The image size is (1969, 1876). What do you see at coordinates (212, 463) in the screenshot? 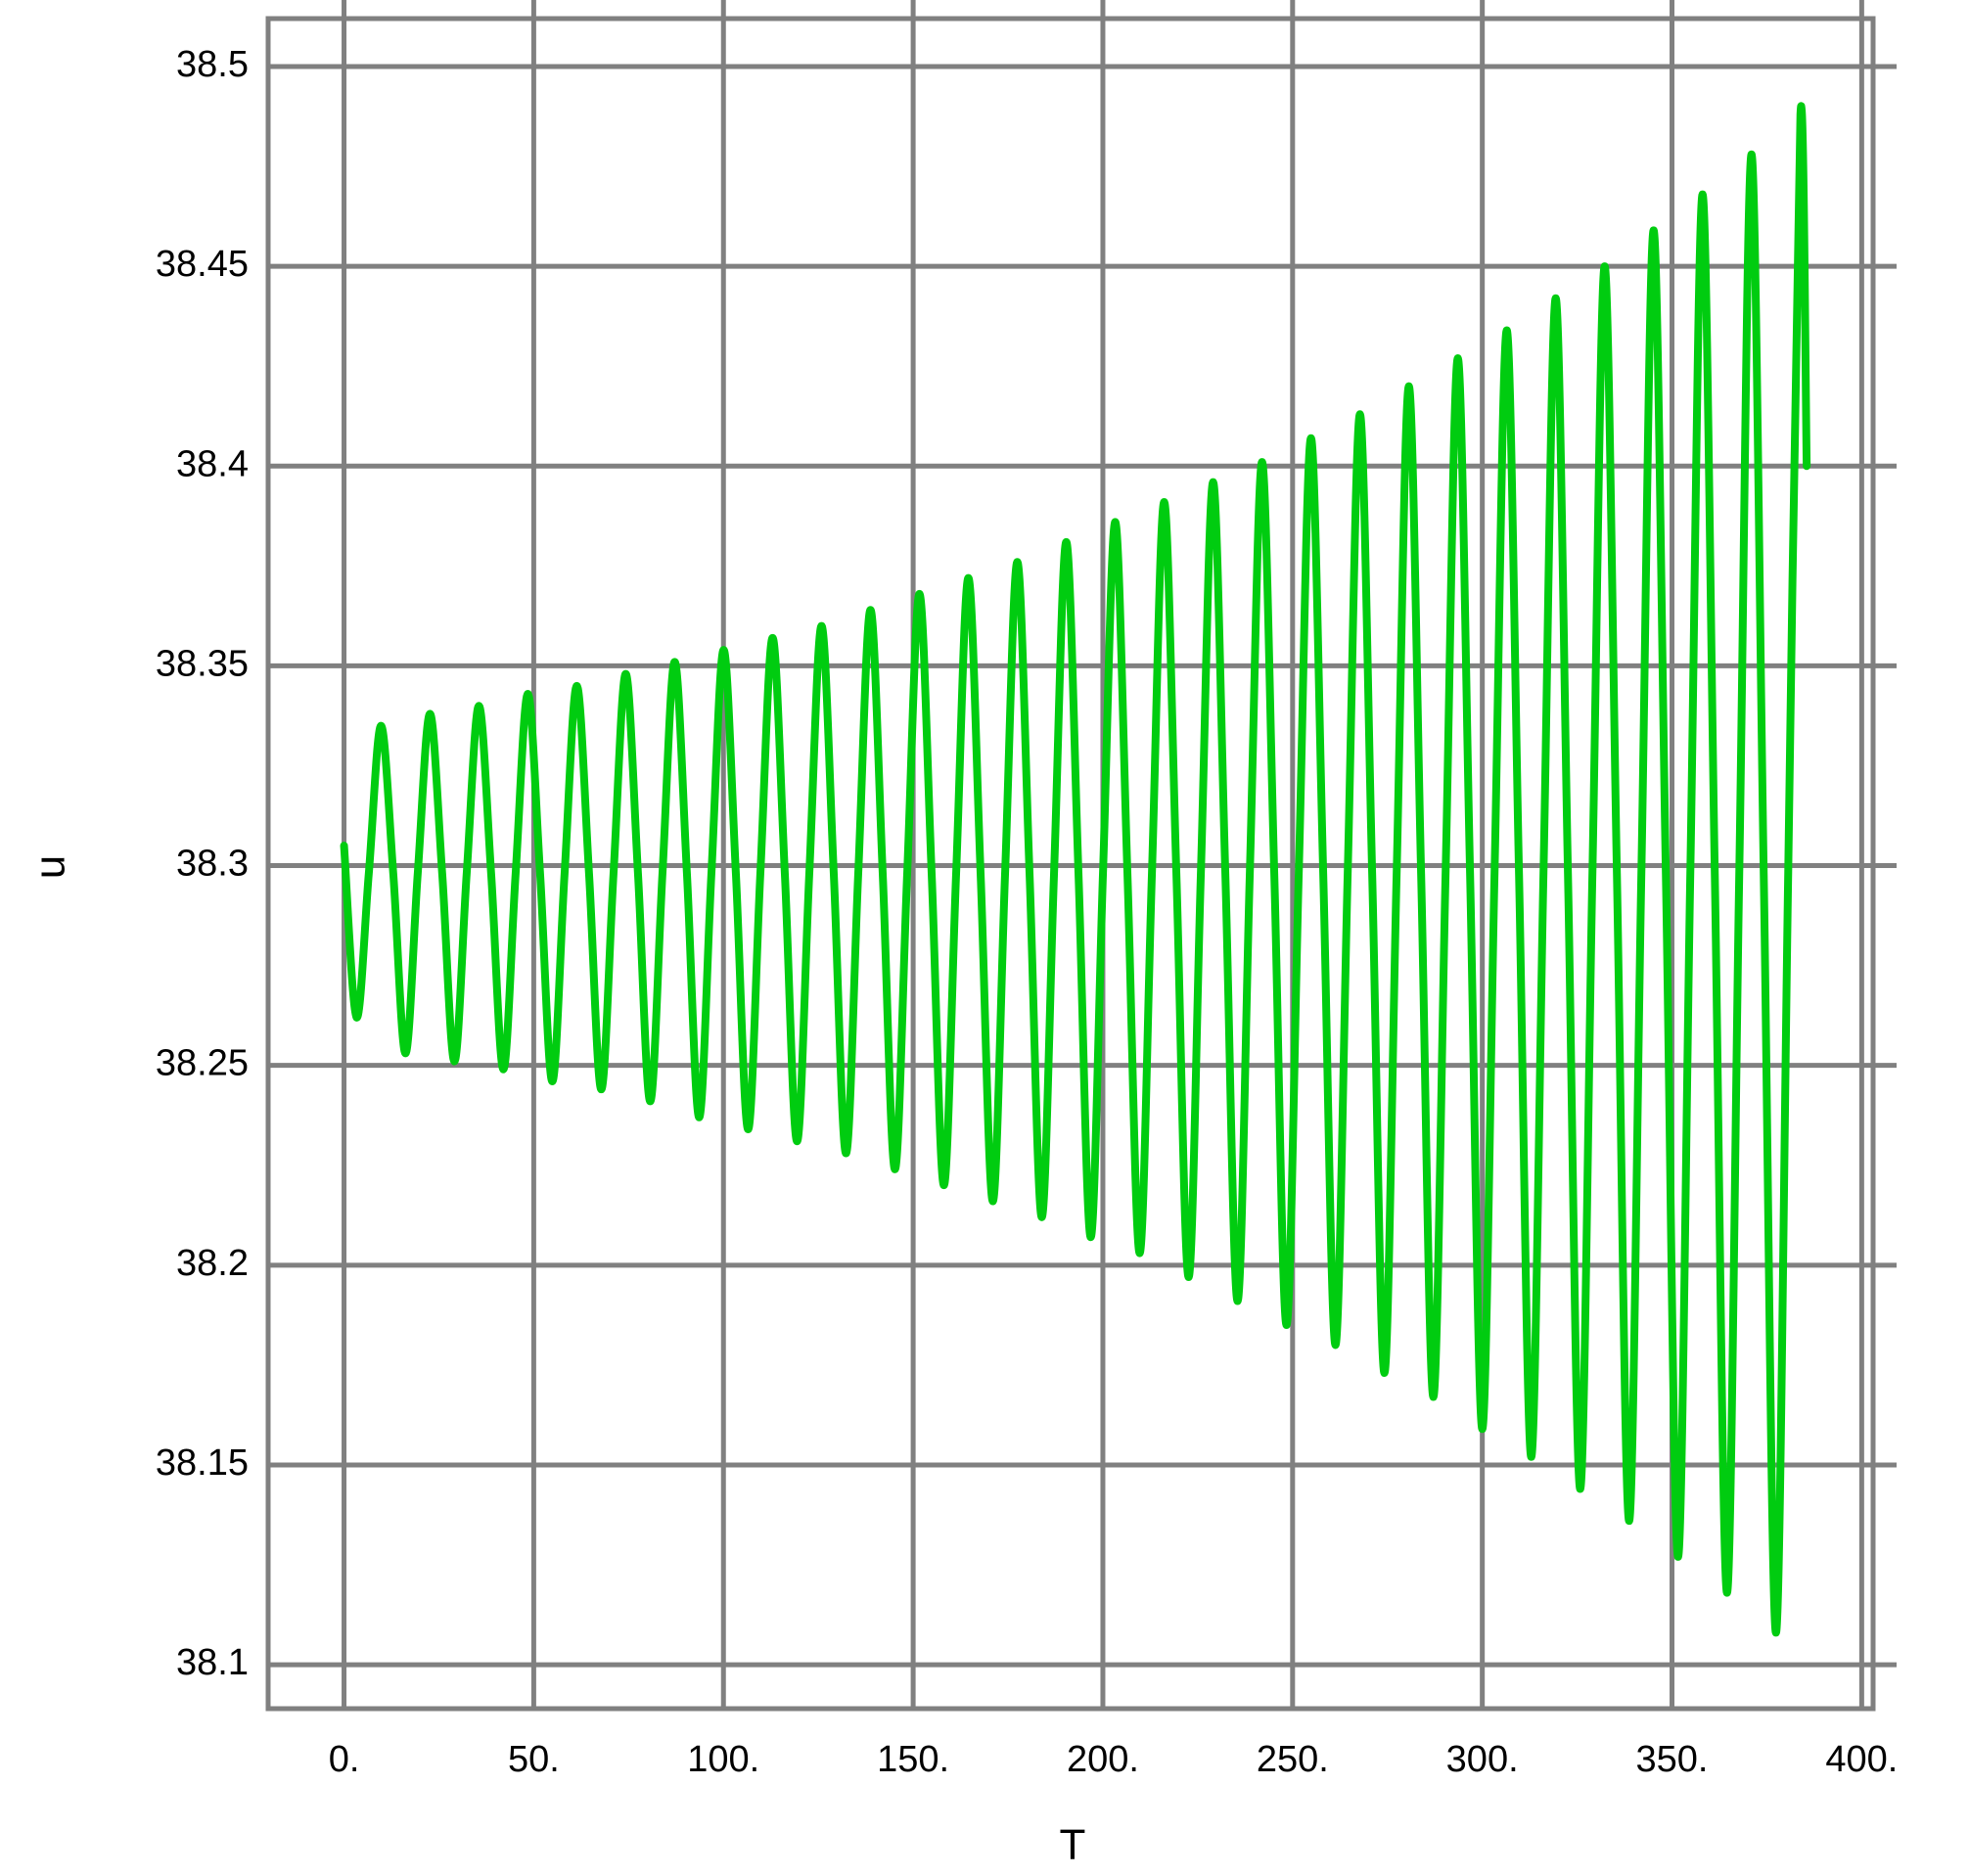
I see `y-tick-label: 38.4` at bounding box center [212, 463].